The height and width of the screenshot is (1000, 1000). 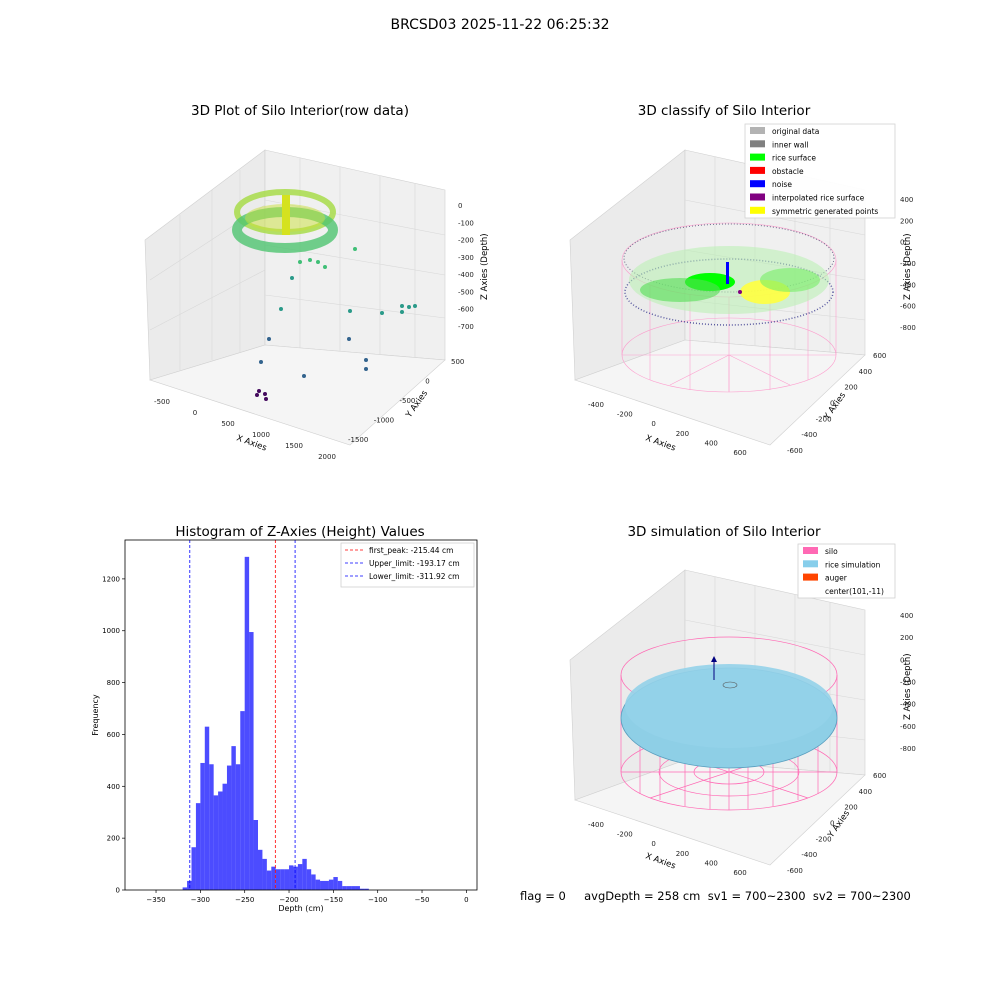 What do you see at coordinates (244, 900) in the screenshot?
I see `histogram-x-tick-label: −250` at bounding box center [244, 900].